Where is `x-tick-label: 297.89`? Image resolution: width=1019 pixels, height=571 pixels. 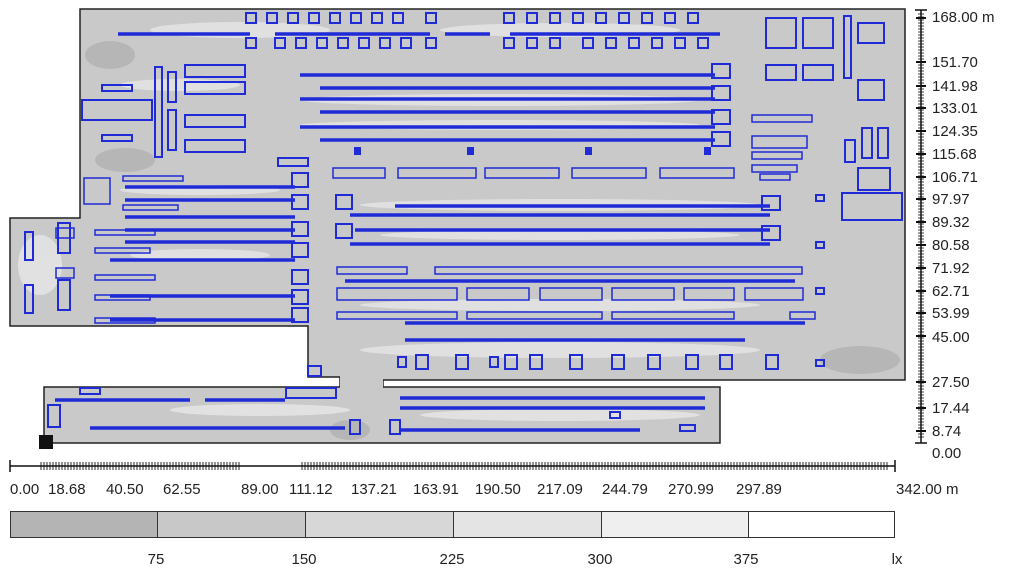
x-tick-label: 297.89 is located at coordinates (759, 489).